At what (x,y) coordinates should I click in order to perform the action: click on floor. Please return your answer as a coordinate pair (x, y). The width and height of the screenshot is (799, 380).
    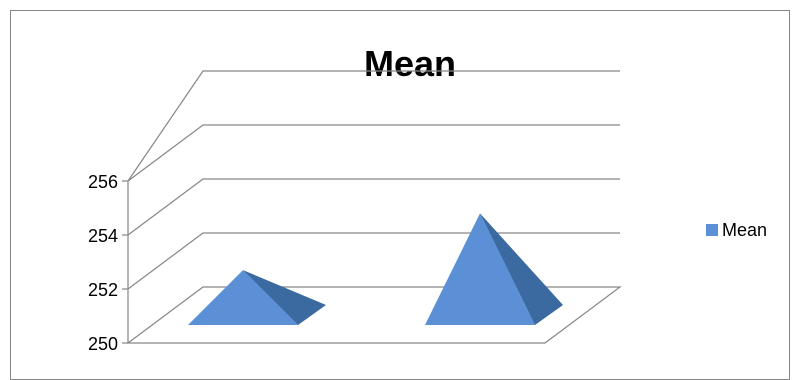
    Looking at the image, I should click on (374, 315).